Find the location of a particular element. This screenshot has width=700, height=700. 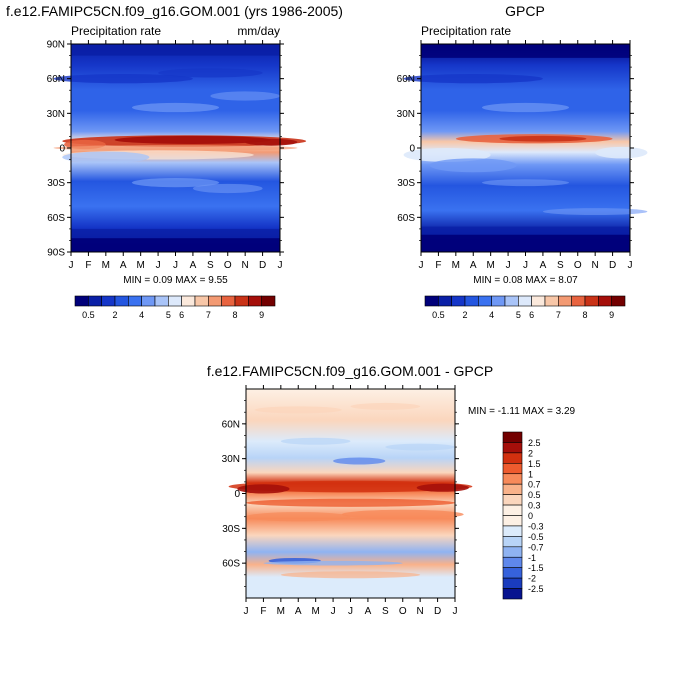

x-tick-label: N is located at coordinates (420, 611).